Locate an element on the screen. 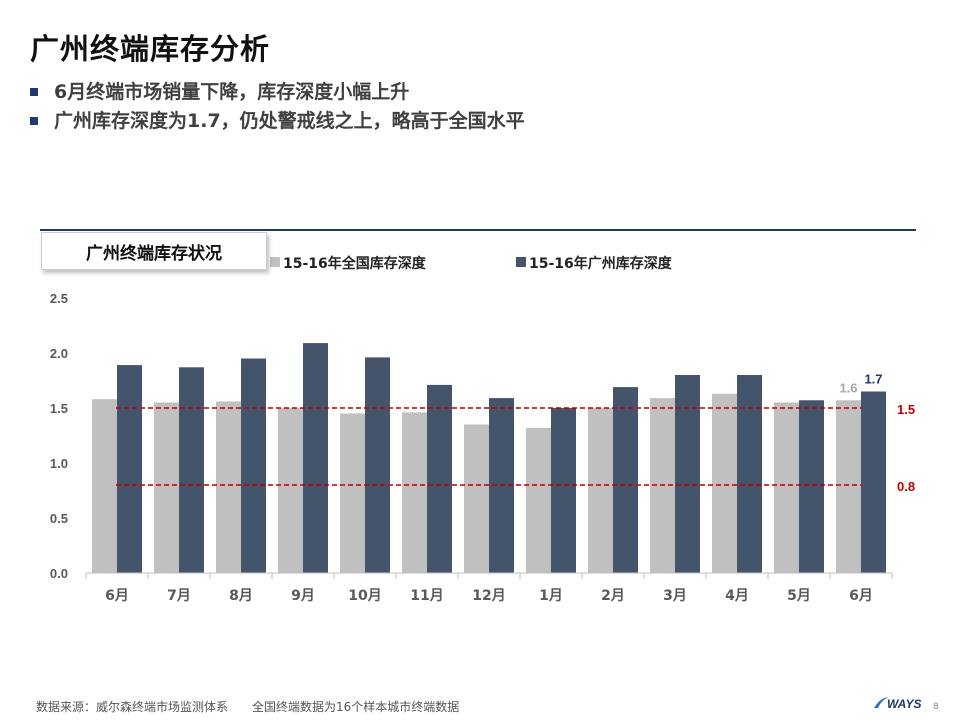  data-label: 1.6 is located at coordinates (848, 387).